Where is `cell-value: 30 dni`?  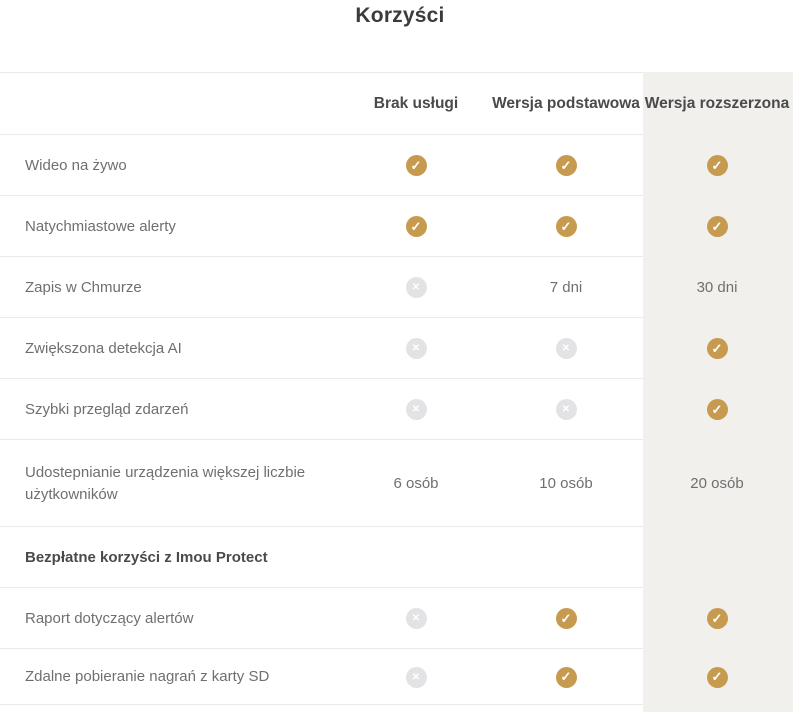 cell-value: 30 dni is located at coordinates (717, 287).